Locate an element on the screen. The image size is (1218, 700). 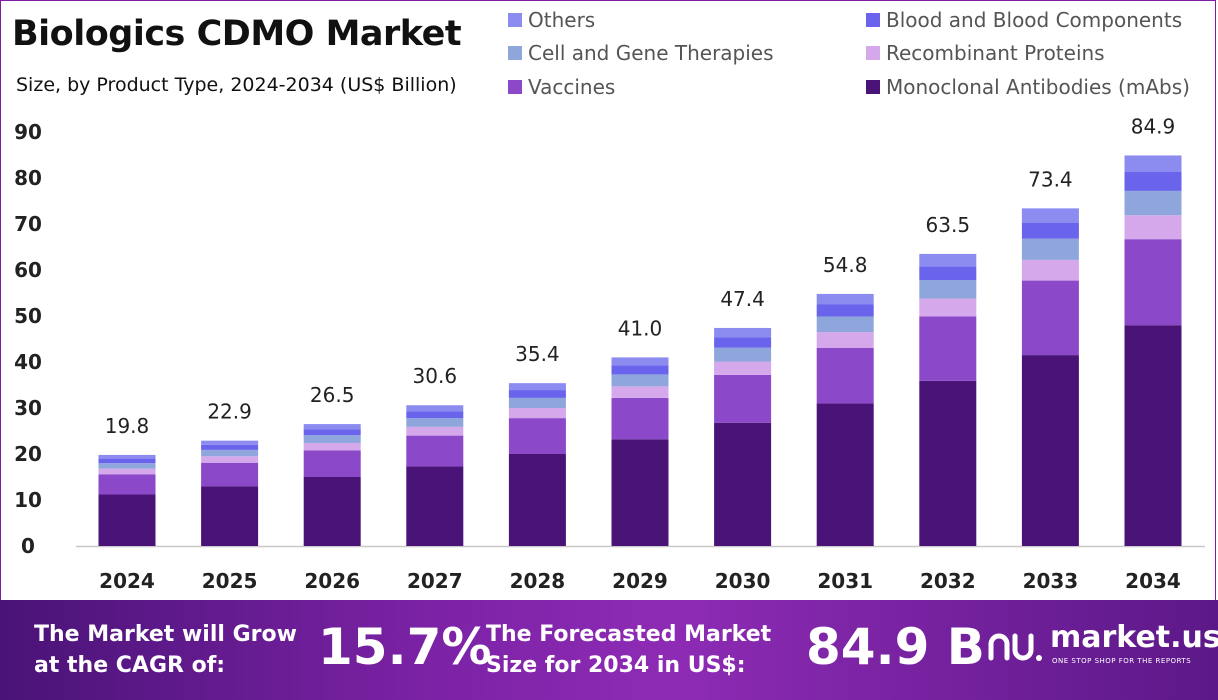
legend-item-others: Others is located at coordinates (551, 20).